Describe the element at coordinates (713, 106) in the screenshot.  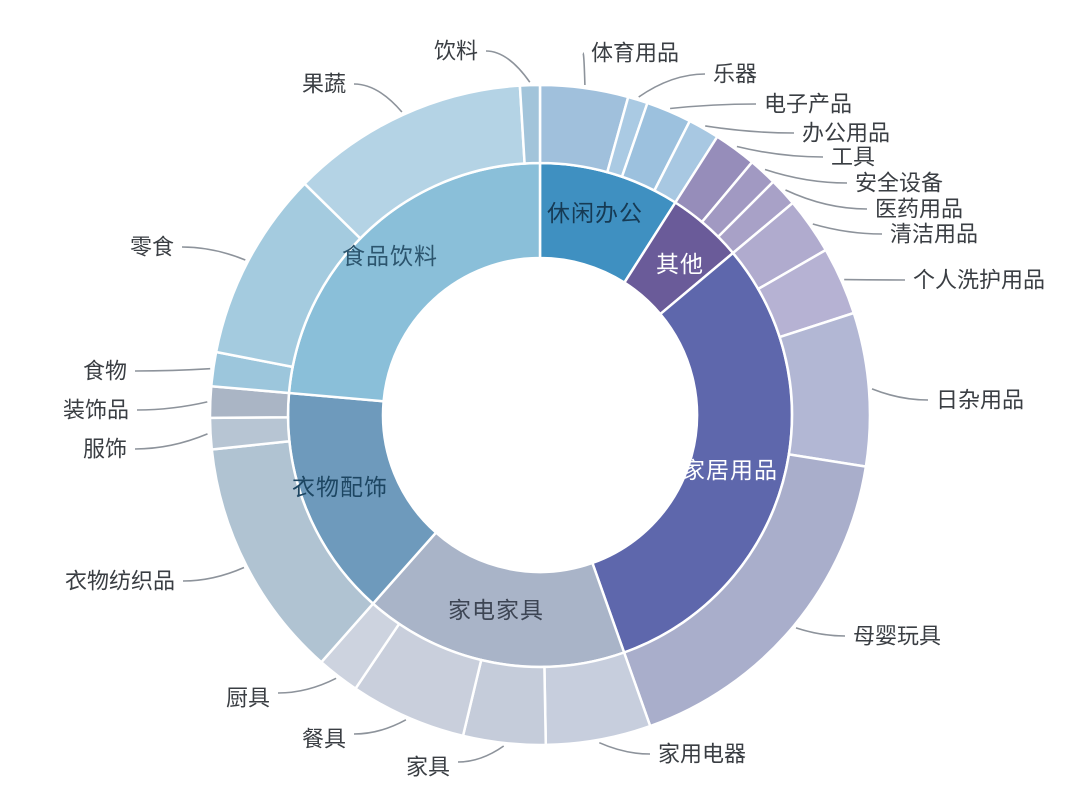
I see `leader-line-electronics` at that location.